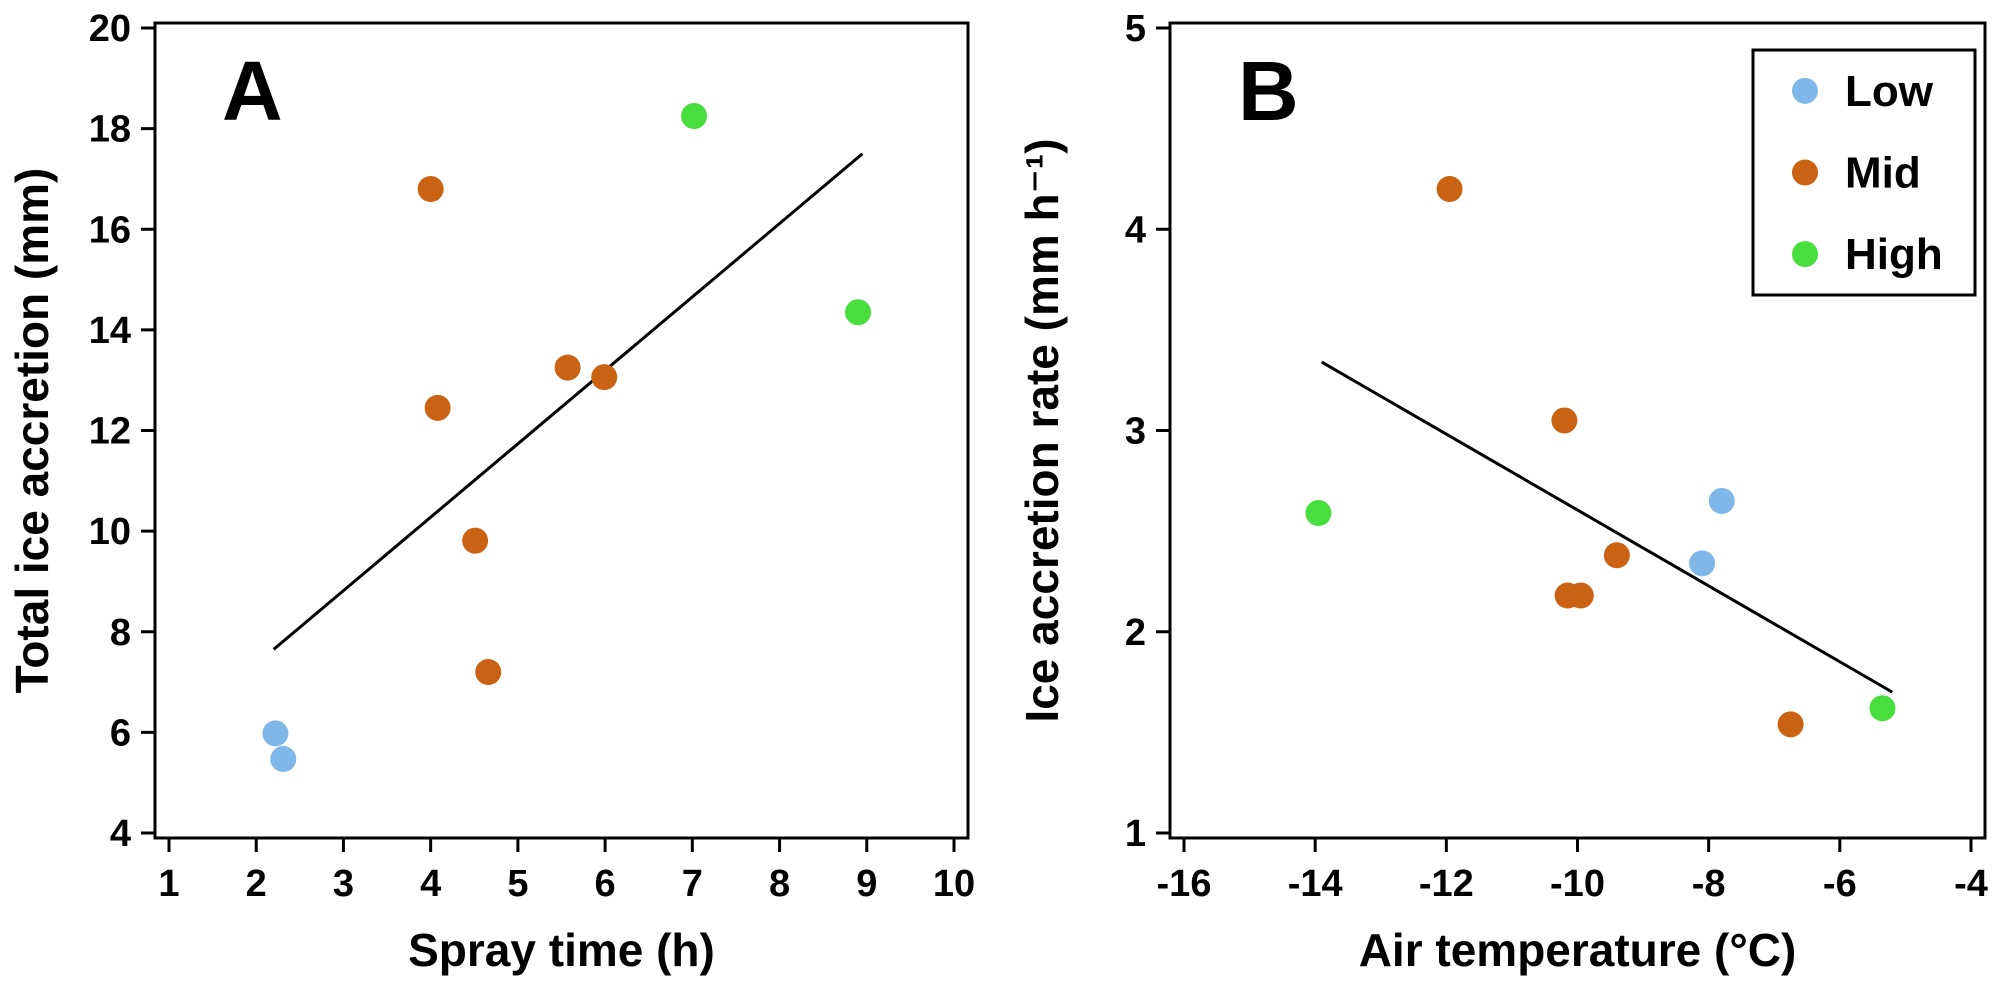 The image size is (2000, 981). What do you see at coordinates (1135, 432) in the screenshot?
I see `y-tick-label: 3` at bounding box center [1135, 432].